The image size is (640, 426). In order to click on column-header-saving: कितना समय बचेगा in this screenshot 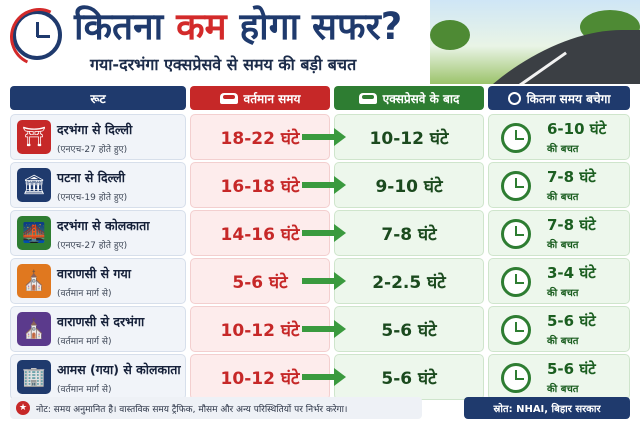, I will do `click(559, 98)`.